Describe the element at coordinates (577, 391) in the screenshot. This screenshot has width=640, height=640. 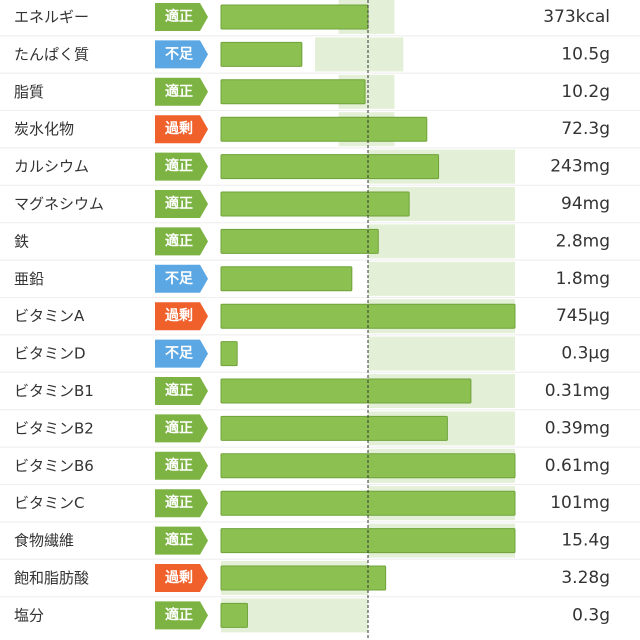
I see `amount: 0.31mg` at that location.